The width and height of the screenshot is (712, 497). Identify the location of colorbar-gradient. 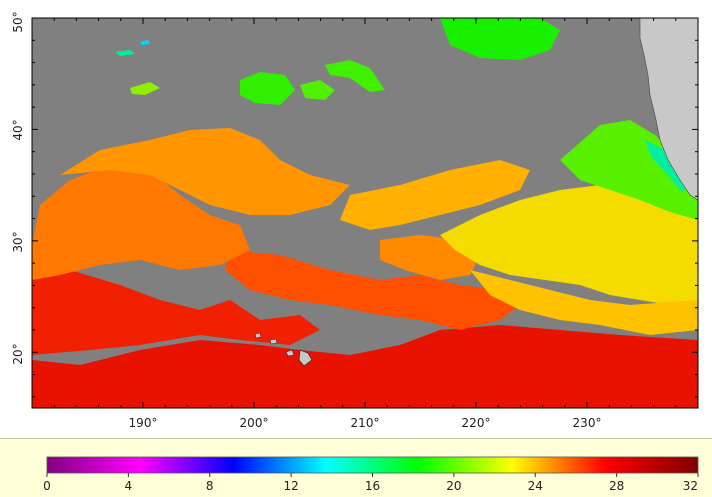
(372, 465).